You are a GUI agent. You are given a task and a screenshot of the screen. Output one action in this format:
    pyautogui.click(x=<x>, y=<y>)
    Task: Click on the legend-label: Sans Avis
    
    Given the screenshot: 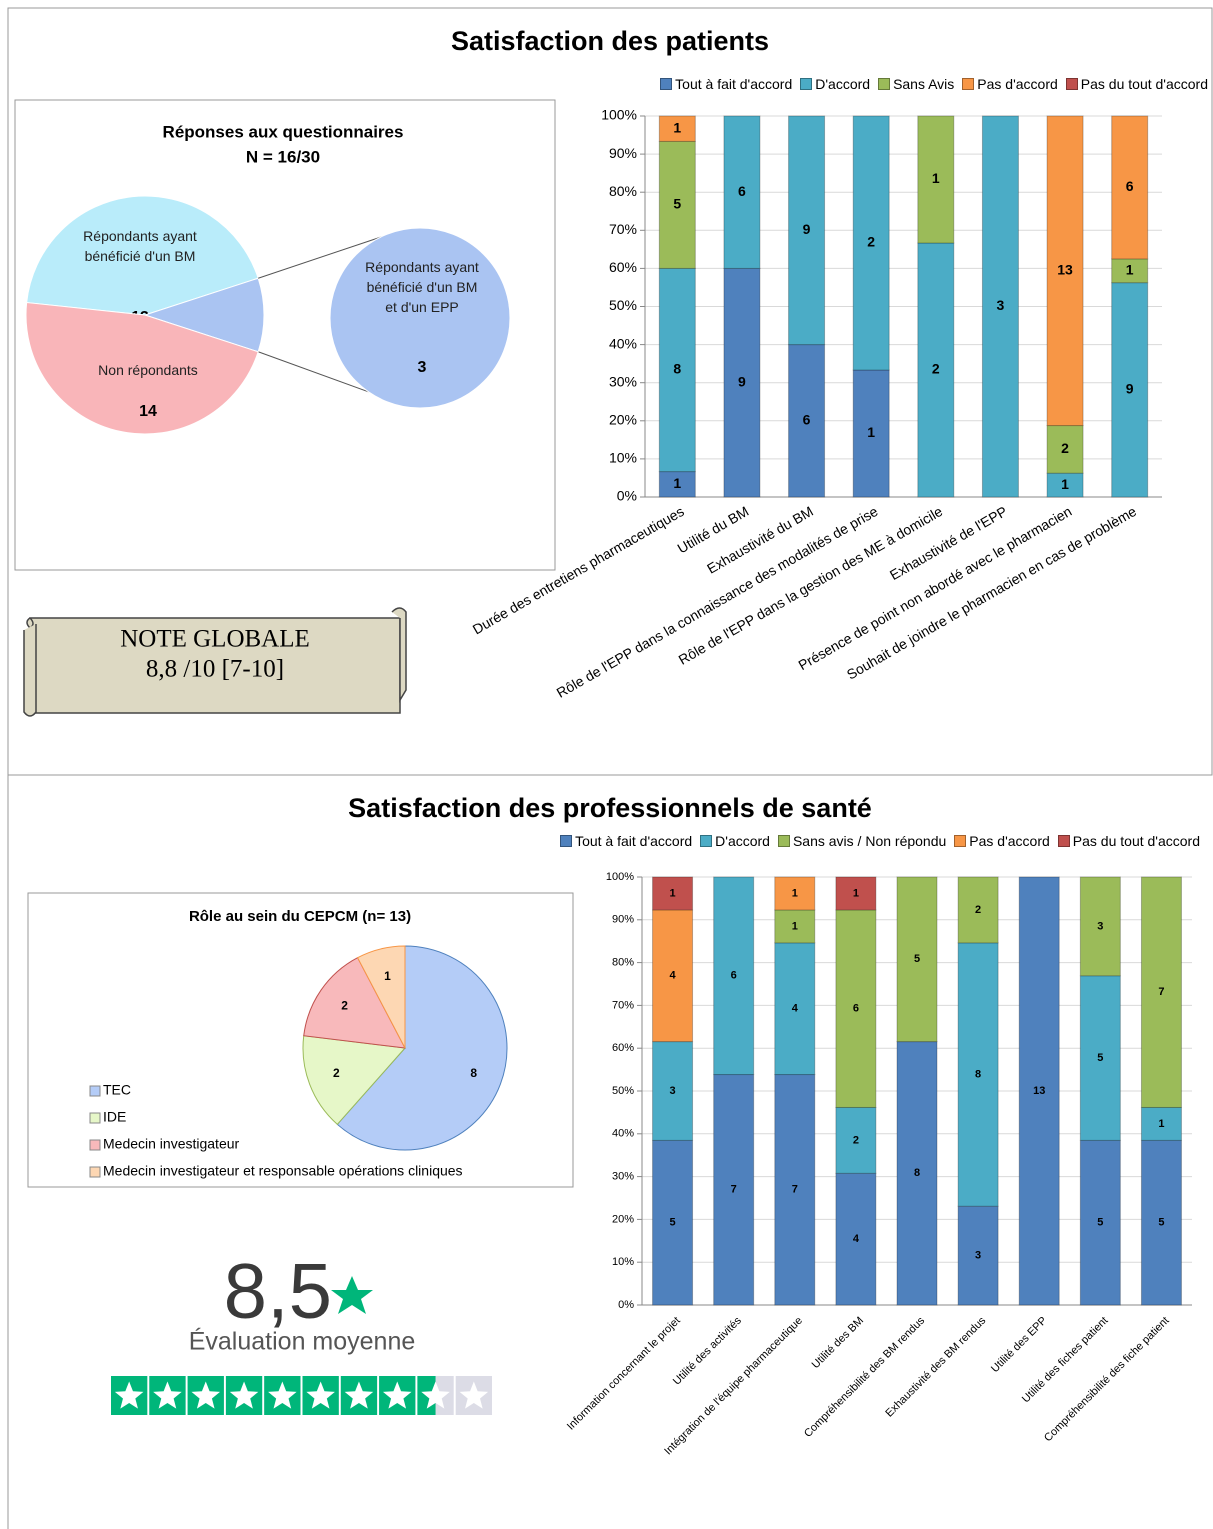 What is the action you would take?
    pyautogui.click(x=924, y=84)
    